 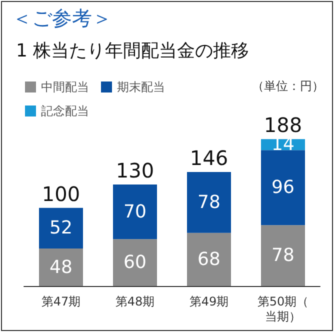 I want to click on data-label: 68, so click(x=209, y=259).